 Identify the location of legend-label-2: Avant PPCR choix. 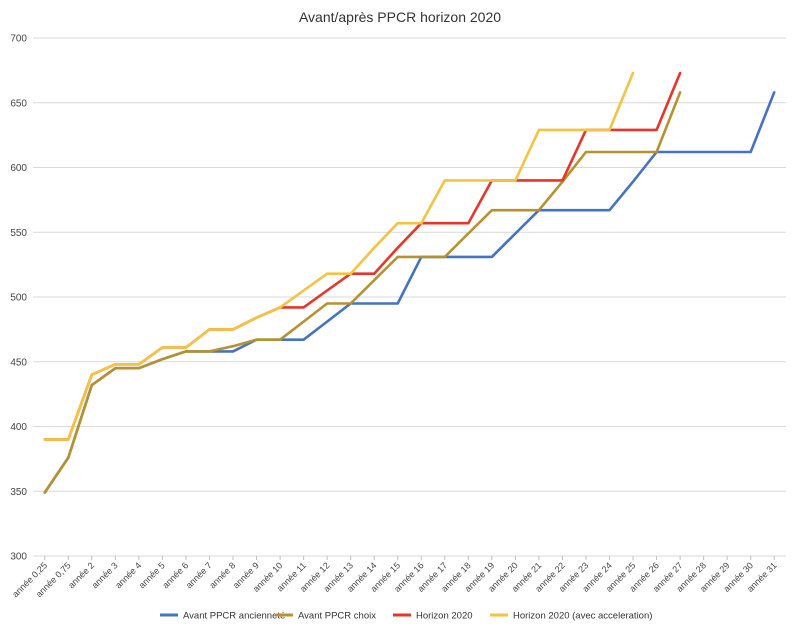
(337, 616).